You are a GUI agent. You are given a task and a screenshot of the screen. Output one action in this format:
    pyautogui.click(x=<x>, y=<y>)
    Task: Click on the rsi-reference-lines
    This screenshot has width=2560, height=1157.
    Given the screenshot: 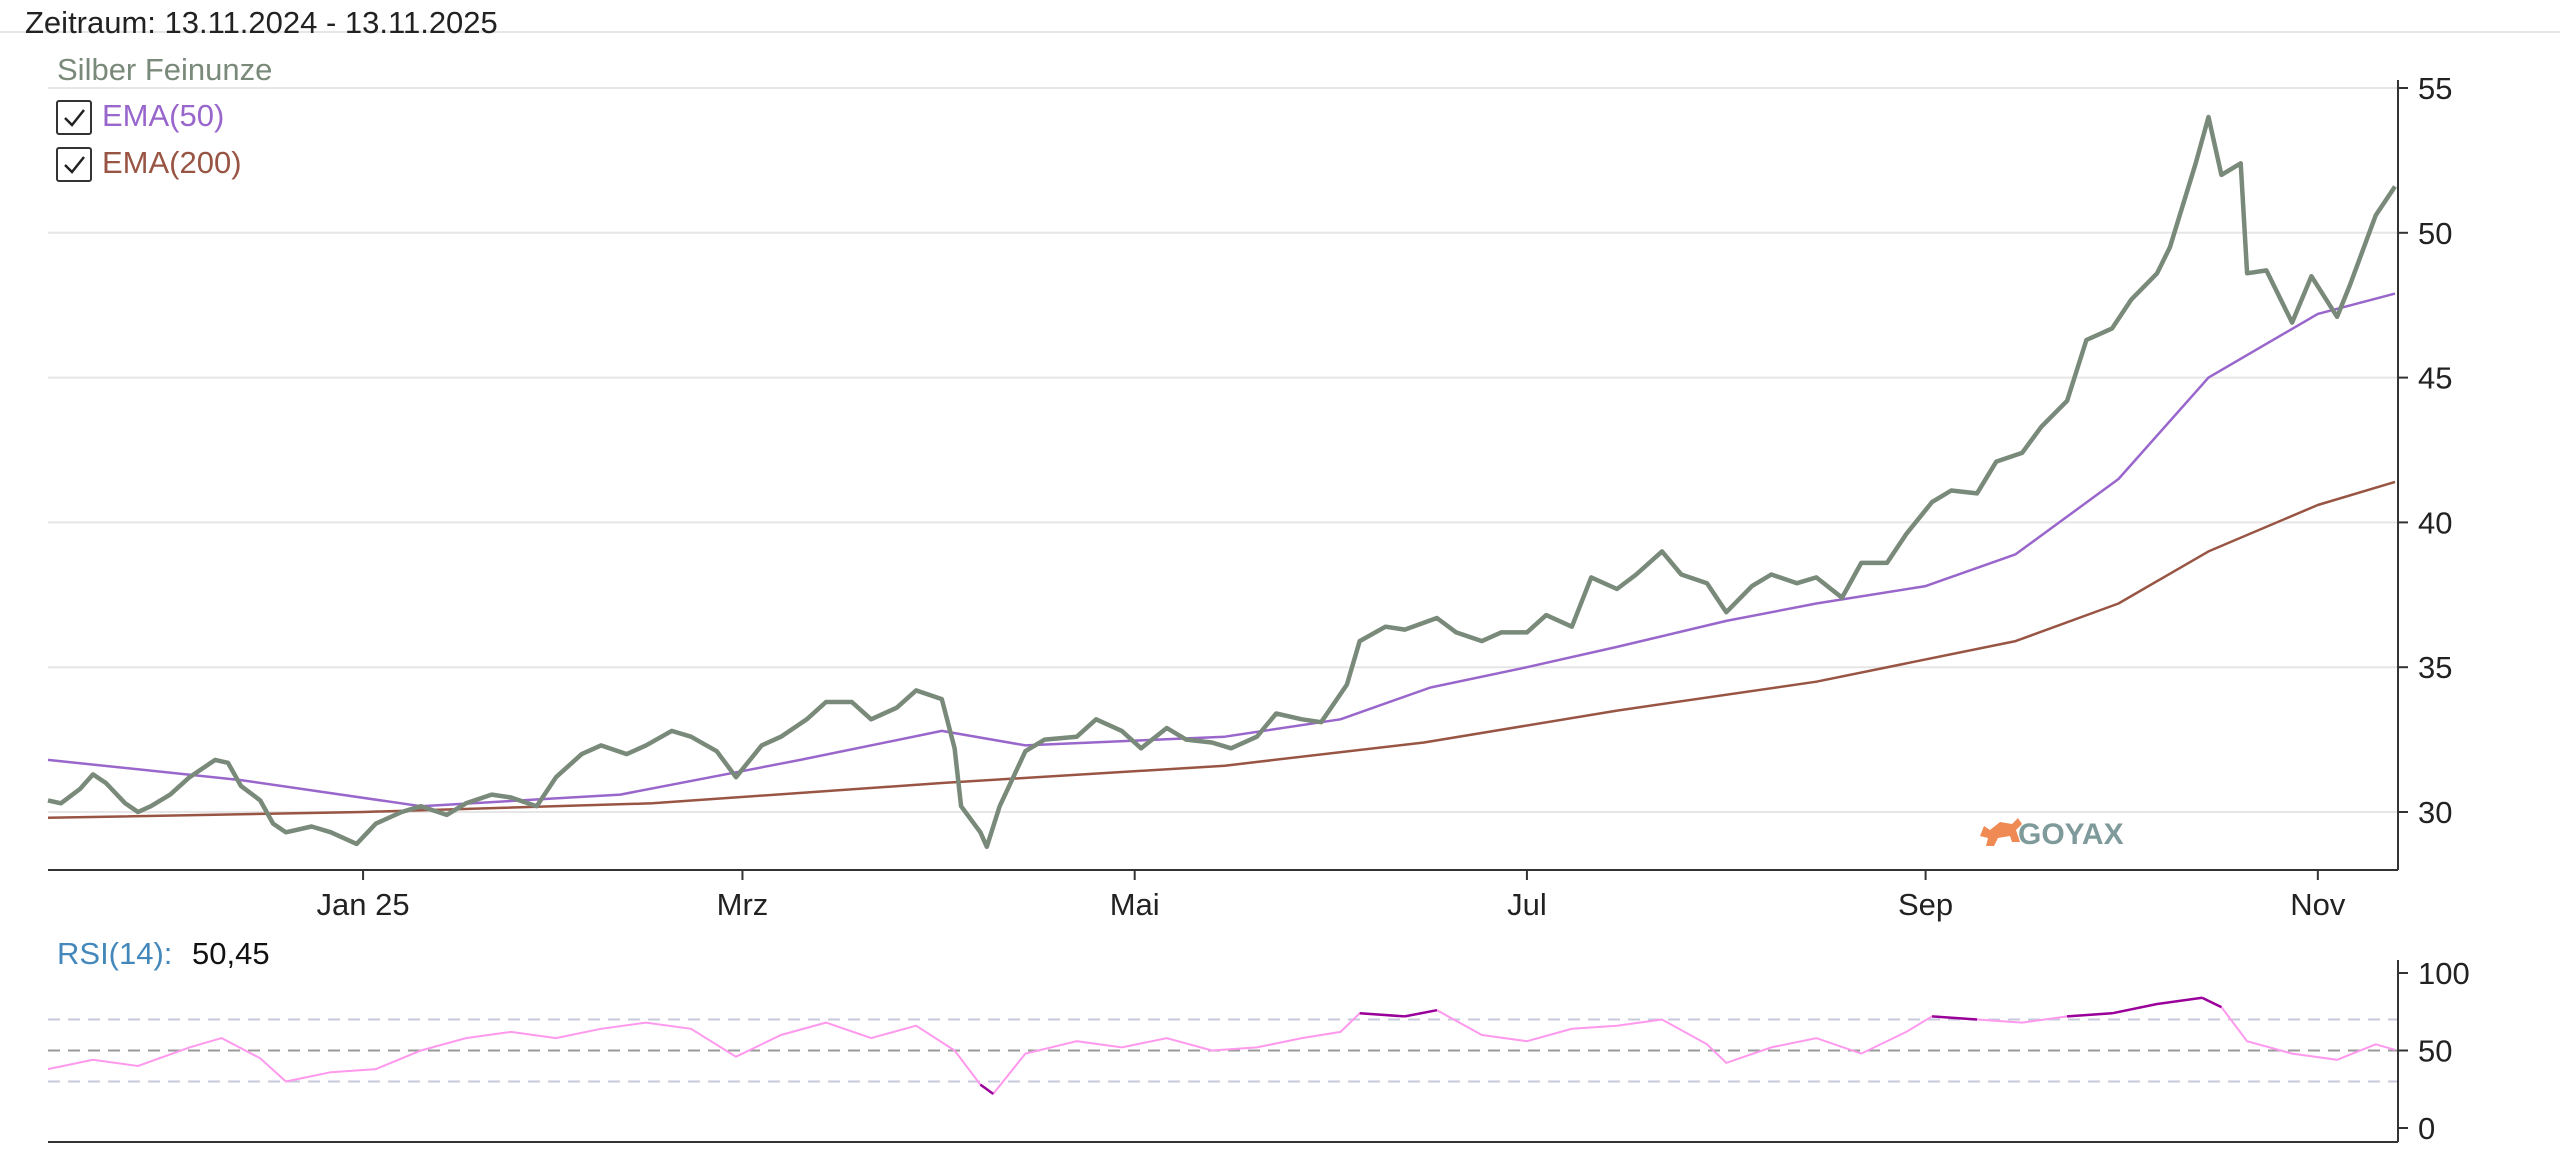 What is the action you would take?
    pyautogui.click(x=1223, y=1050)
    